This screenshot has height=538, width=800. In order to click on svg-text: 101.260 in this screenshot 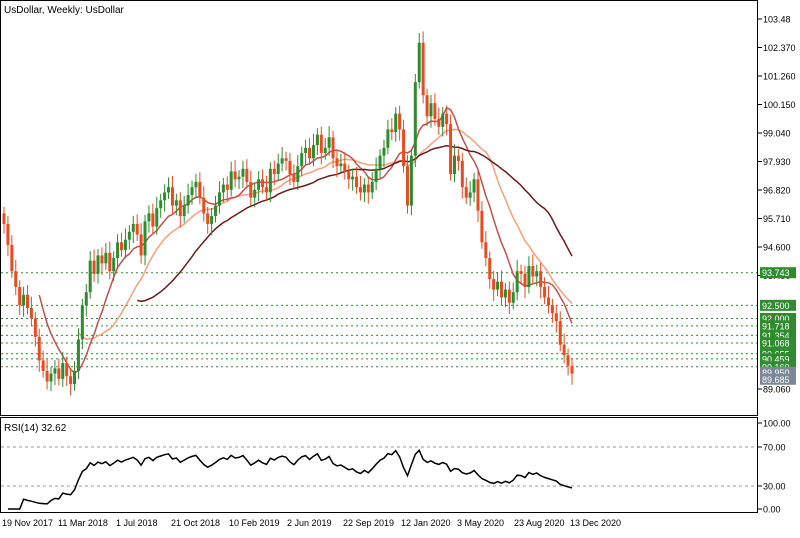, I will do `click(779, 77)`.